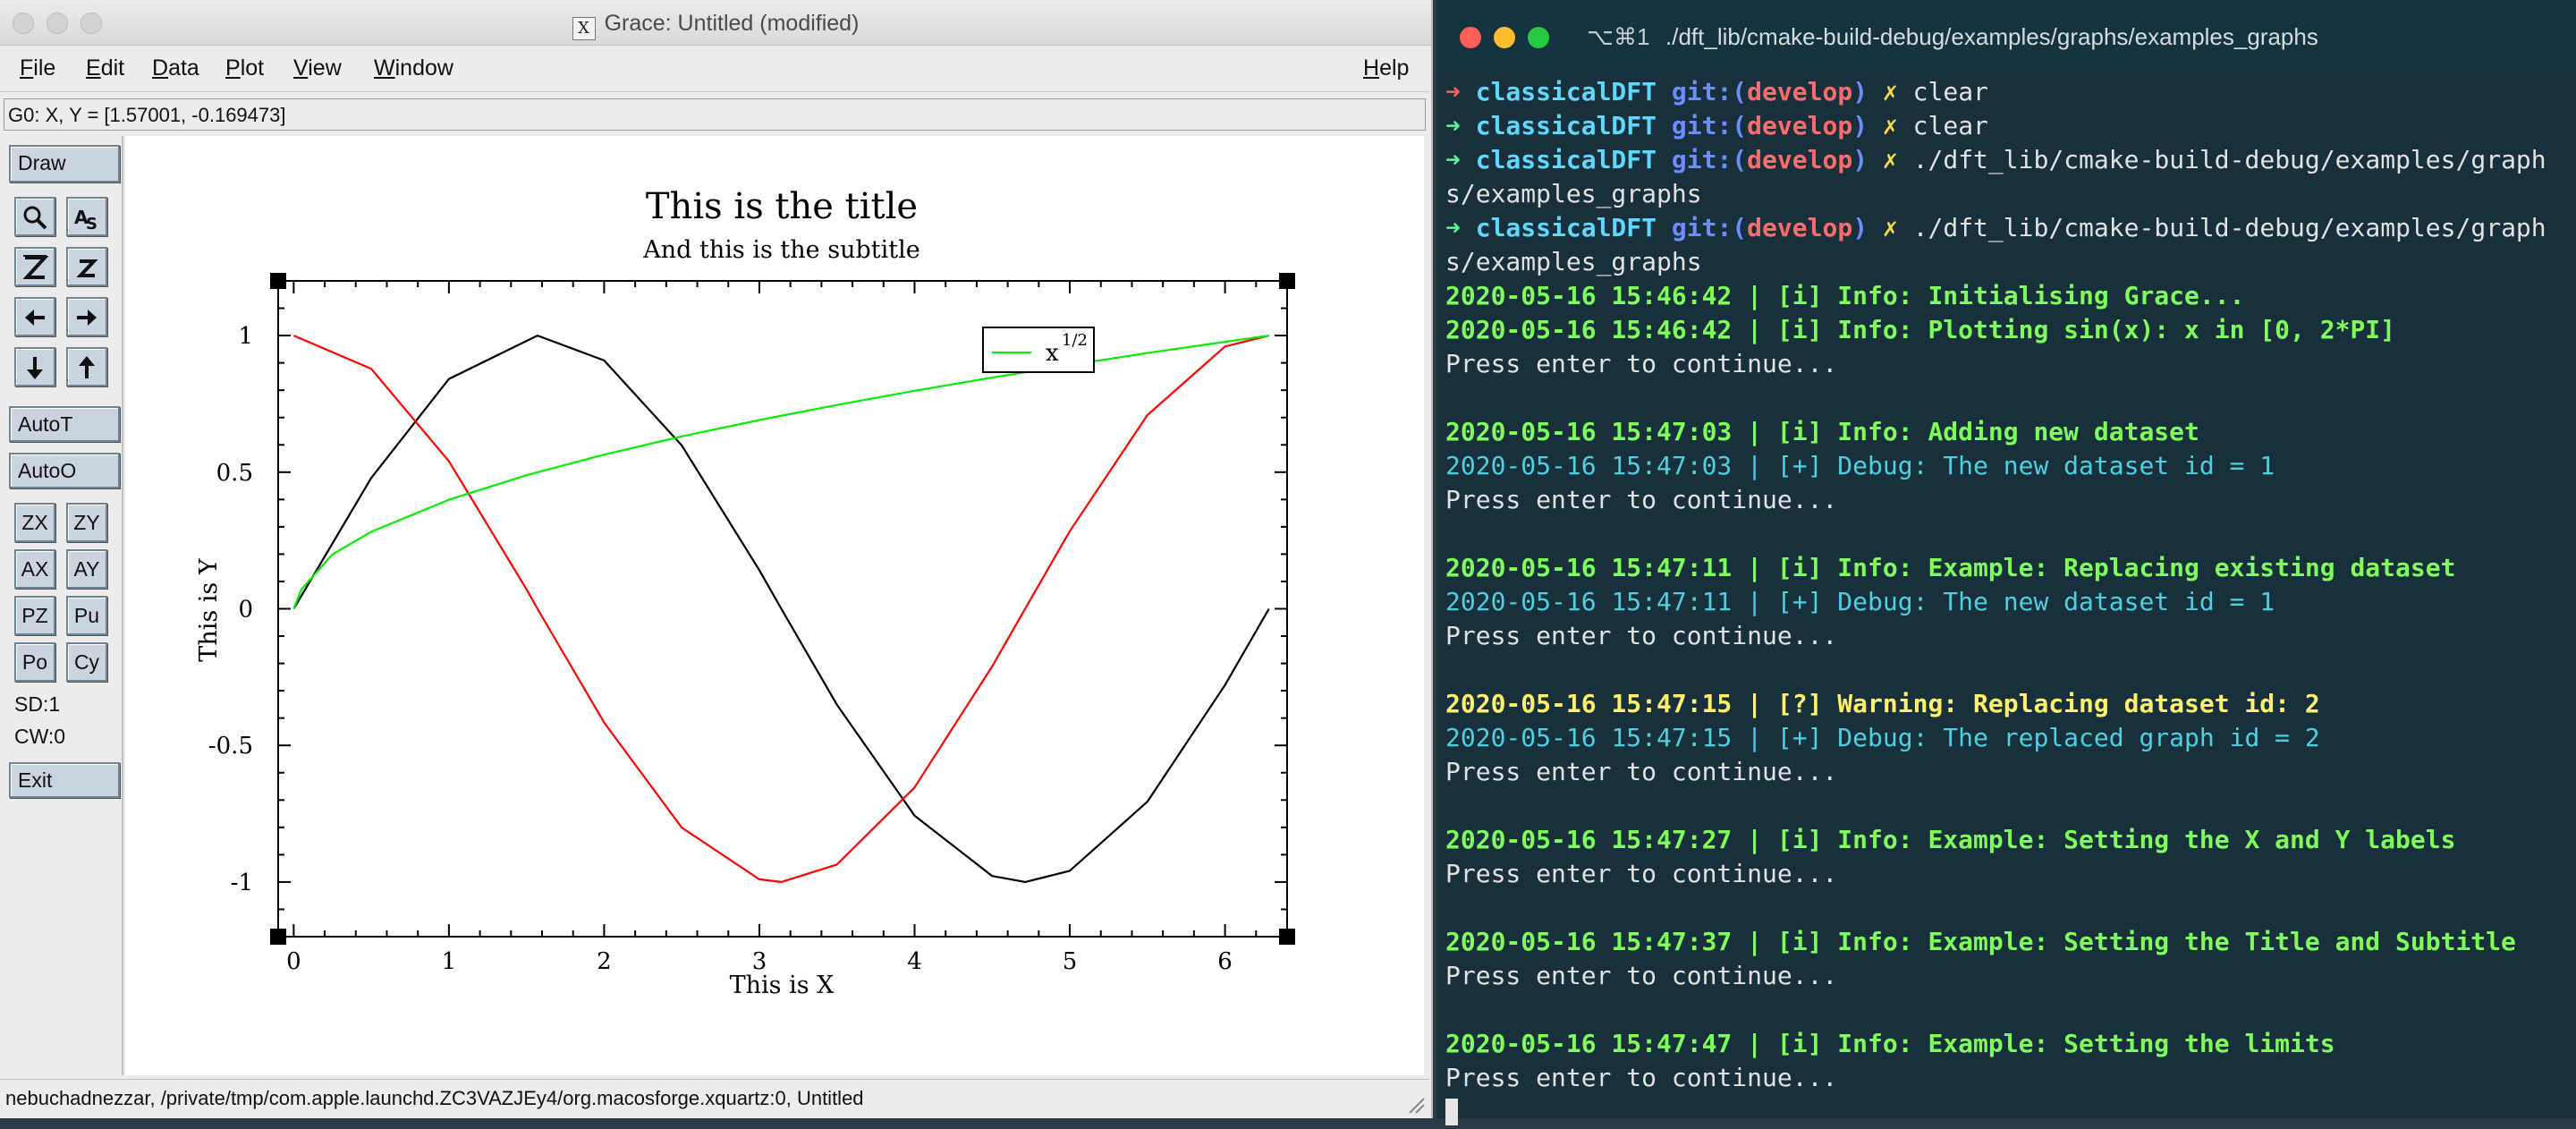 The height and width of the screenshot is (1129, 2576). Describe the element at coordinates (34, 615) in the screenshot. I see `push-zoom-button: PZ` at that location.